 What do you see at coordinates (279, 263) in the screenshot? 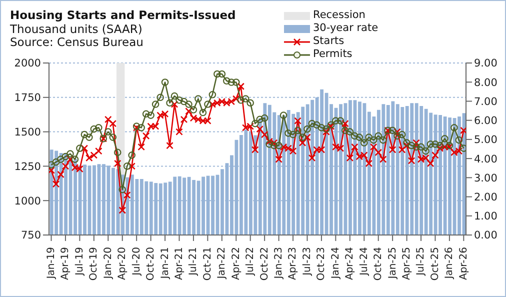
I see `x-tick-label: Jan-23` at bounding box center [279, 263].